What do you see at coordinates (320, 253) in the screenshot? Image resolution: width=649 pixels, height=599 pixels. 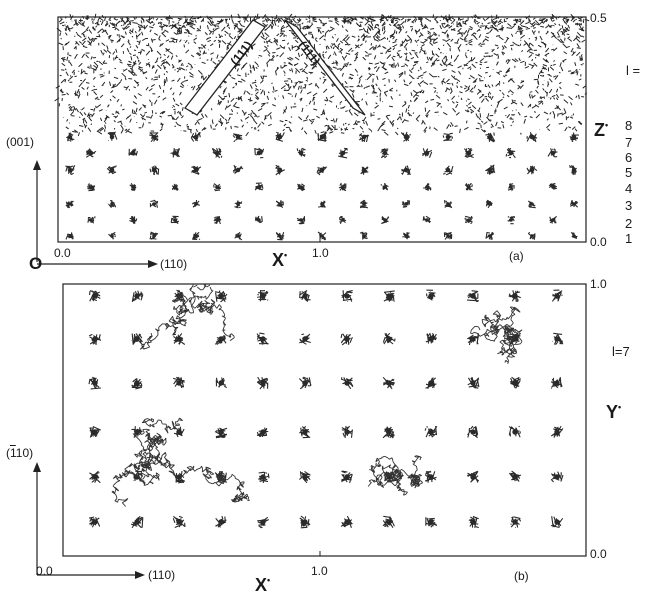 I see `panel-a-x-tick-1-label: 1.0` at bounding box center [320, 253].